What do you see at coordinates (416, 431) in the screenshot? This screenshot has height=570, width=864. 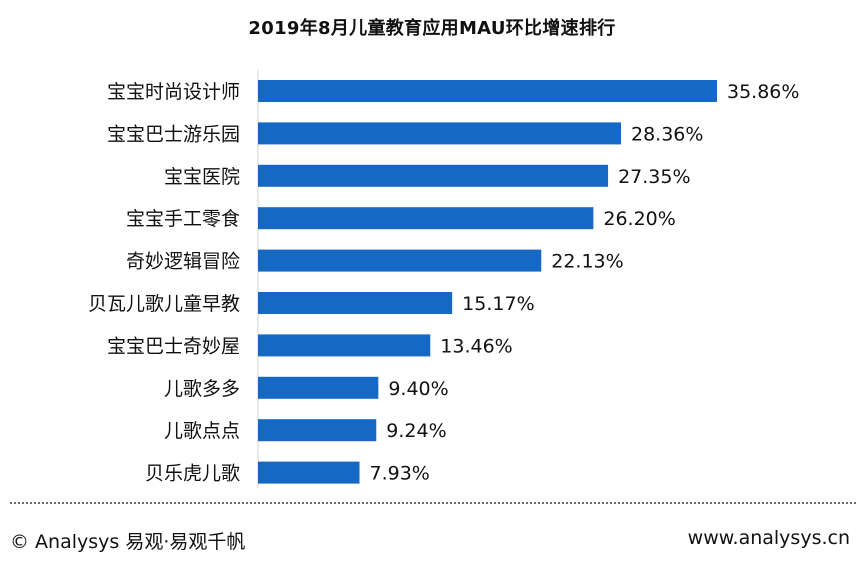 I see `value-label: 9.24%` at bounding box center [416, 431].